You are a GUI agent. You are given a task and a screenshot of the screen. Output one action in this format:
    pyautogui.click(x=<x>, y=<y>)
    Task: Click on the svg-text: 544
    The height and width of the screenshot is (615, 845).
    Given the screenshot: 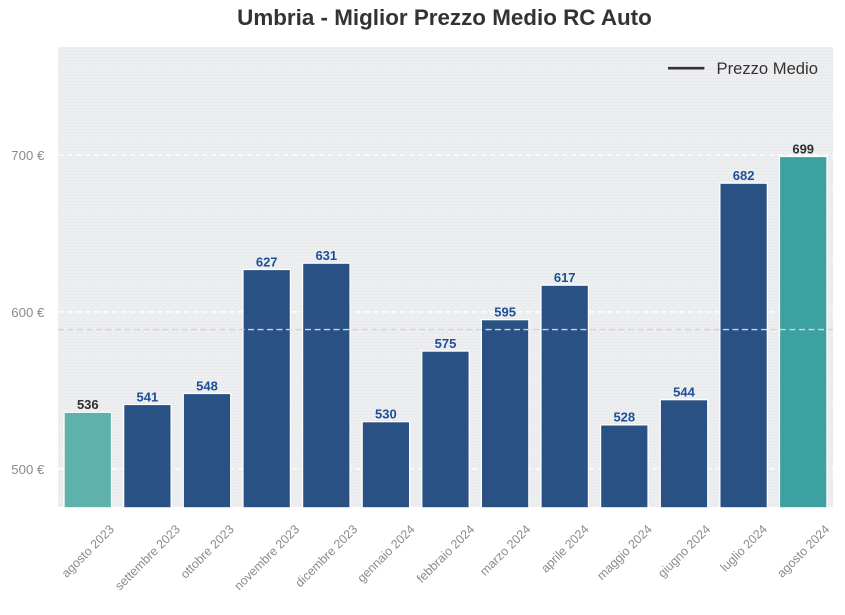 What is the action you would take?
    pyautogui.click(x=684, y=392)
    